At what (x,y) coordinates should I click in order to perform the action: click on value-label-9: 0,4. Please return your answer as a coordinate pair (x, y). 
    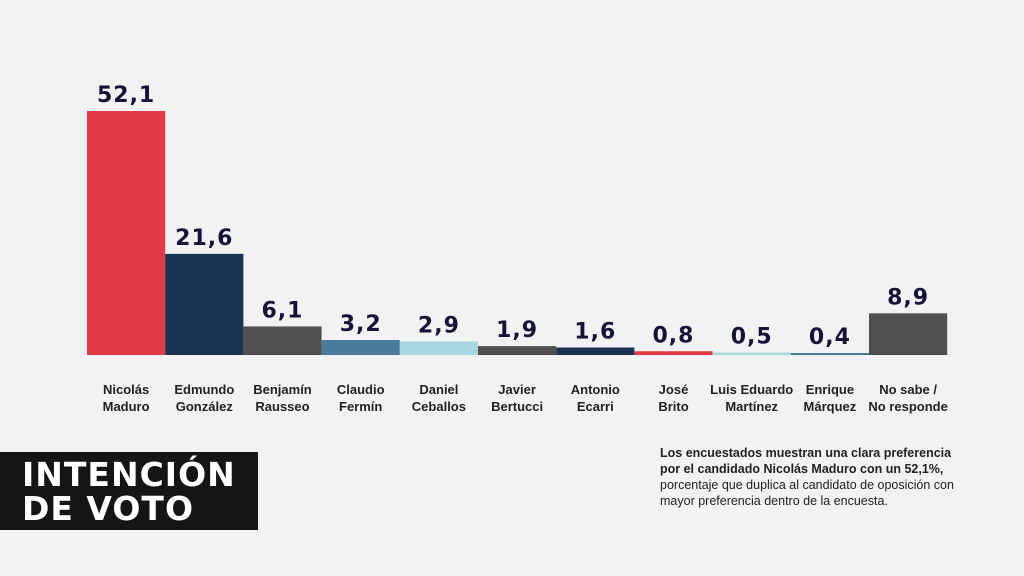
    Looking at the image, I should click on (830, 337).